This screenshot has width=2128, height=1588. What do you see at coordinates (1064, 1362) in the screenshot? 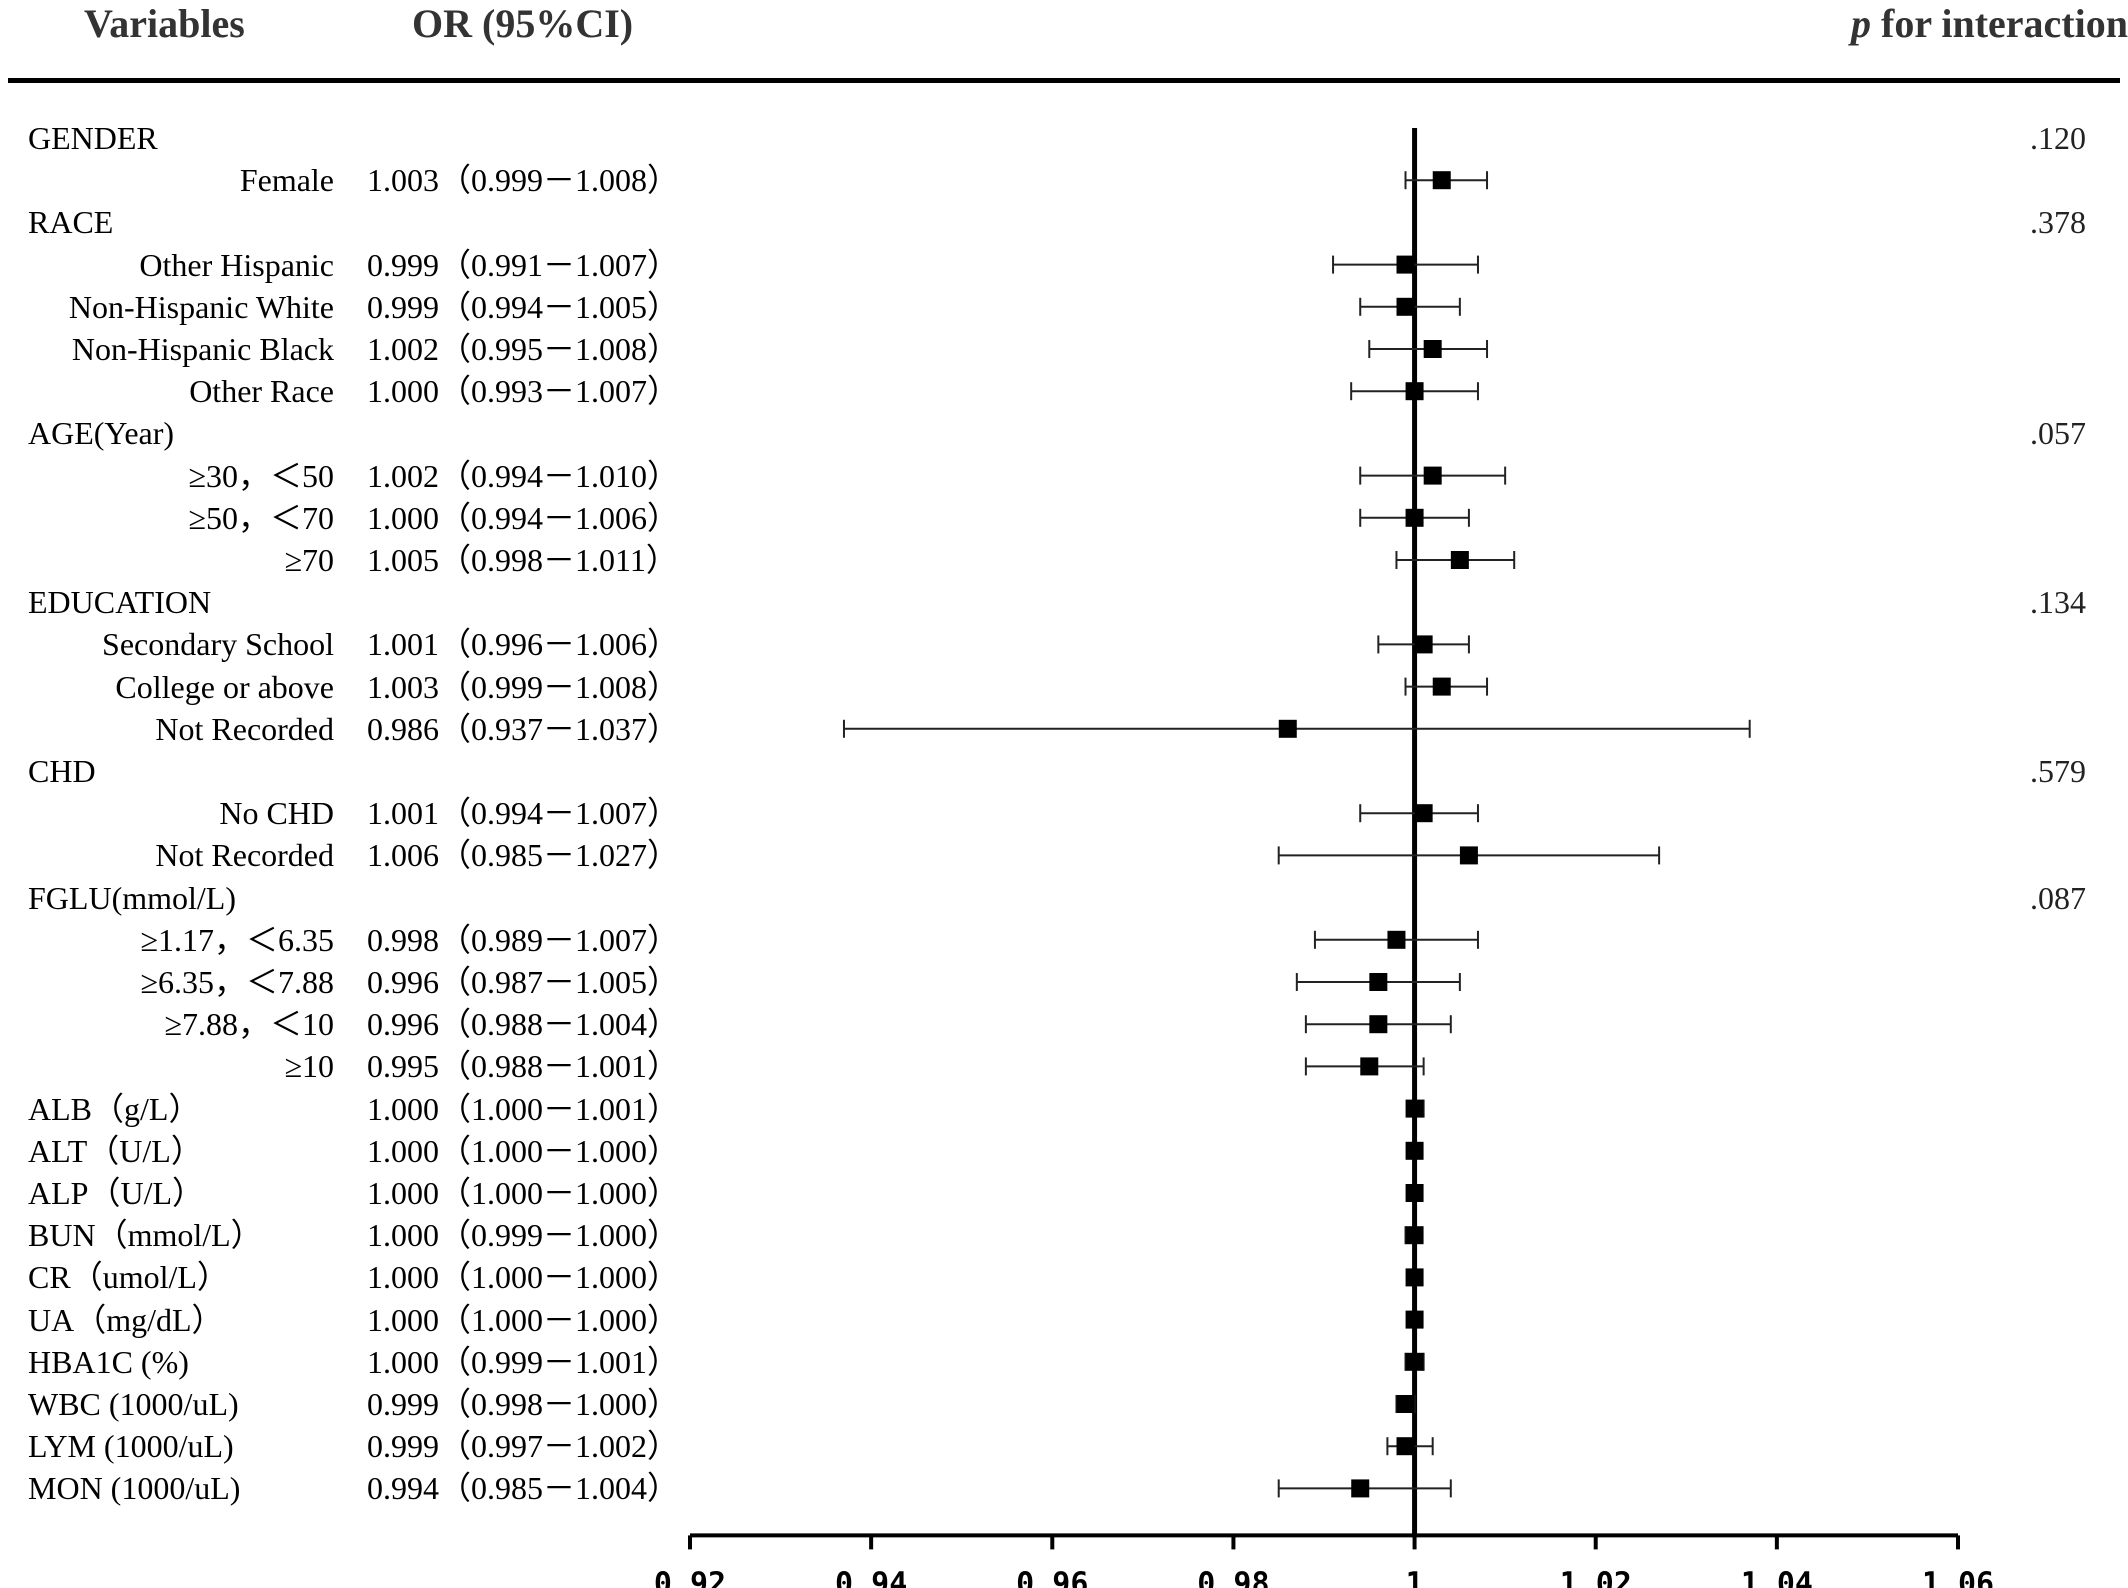
I see `table-row: HBA1C (%) 1.000（0.999－1.001）` at bounding box center [1064, 1362].